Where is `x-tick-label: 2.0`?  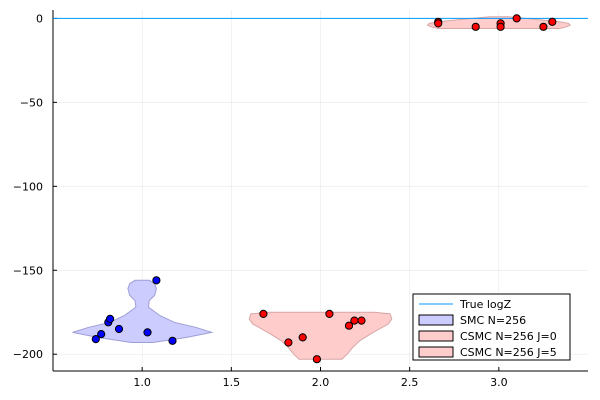 x-tick-label: 2.0 is located at coordinates (321, 382).